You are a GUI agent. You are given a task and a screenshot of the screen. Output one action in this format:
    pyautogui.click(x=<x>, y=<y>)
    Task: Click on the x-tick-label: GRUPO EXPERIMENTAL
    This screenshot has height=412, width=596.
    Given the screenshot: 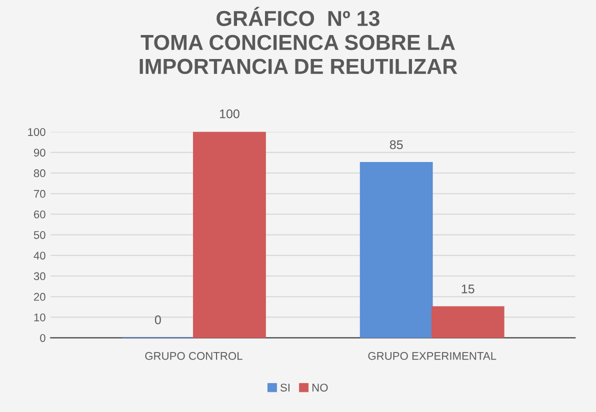 What is the action you would take?
    pyautogui.click(x=432, y=356)
    